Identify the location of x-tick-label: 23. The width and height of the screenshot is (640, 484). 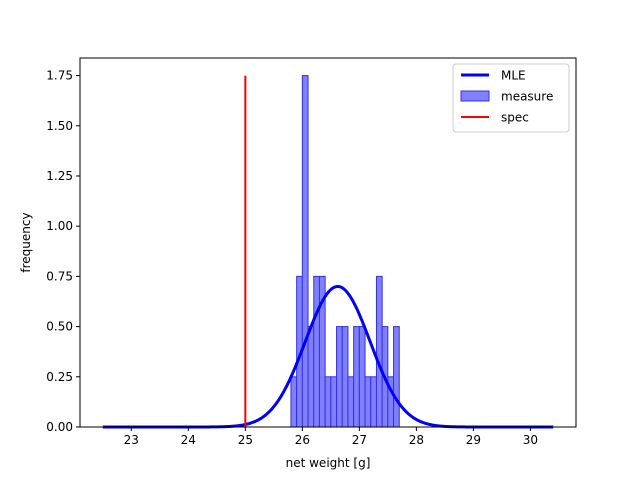
(131, 440).